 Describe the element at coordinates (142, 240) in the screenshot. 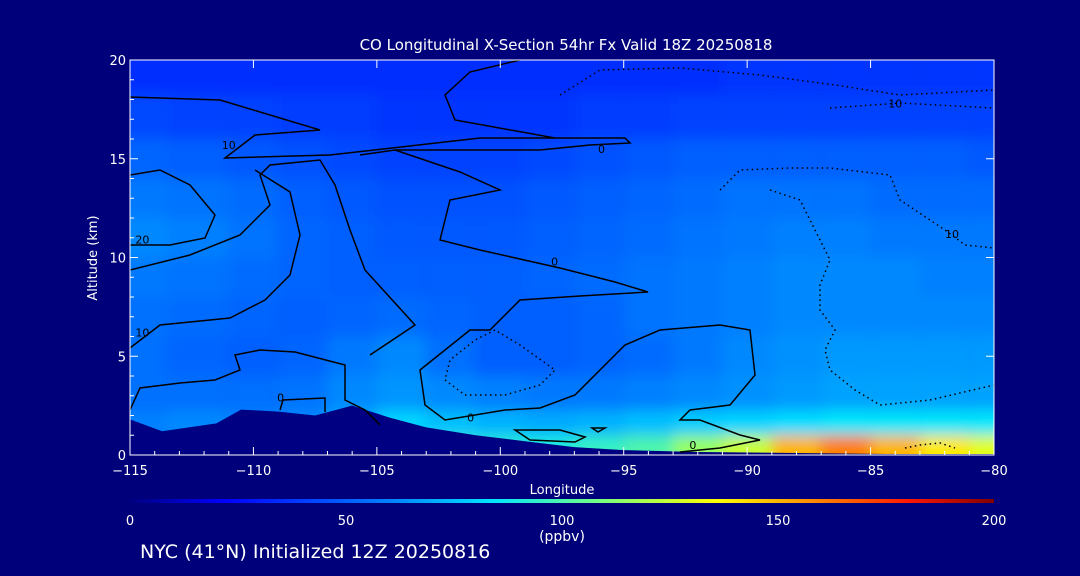

I see `contour-label: 20` at that location.